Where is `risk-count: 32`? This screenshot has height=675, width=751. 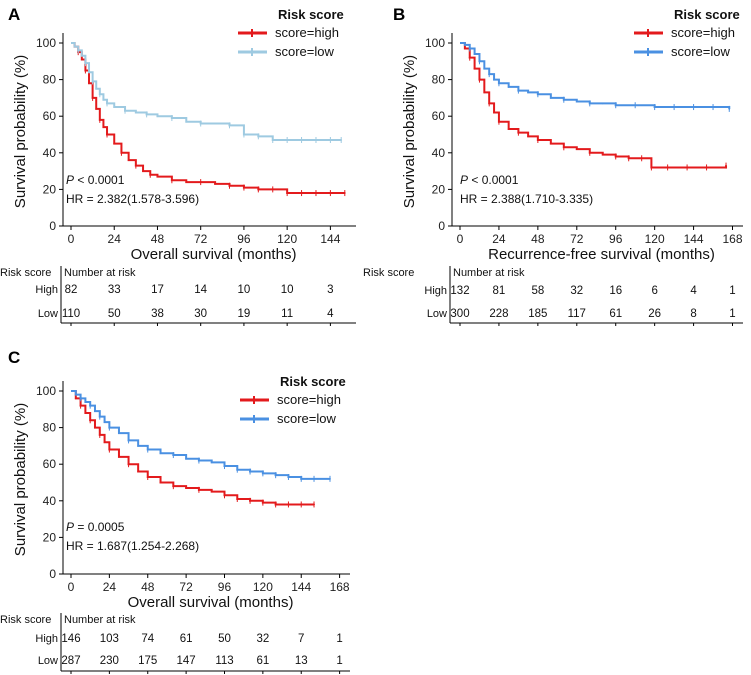 risk-count: 32 is located at coordinates (576, 291).